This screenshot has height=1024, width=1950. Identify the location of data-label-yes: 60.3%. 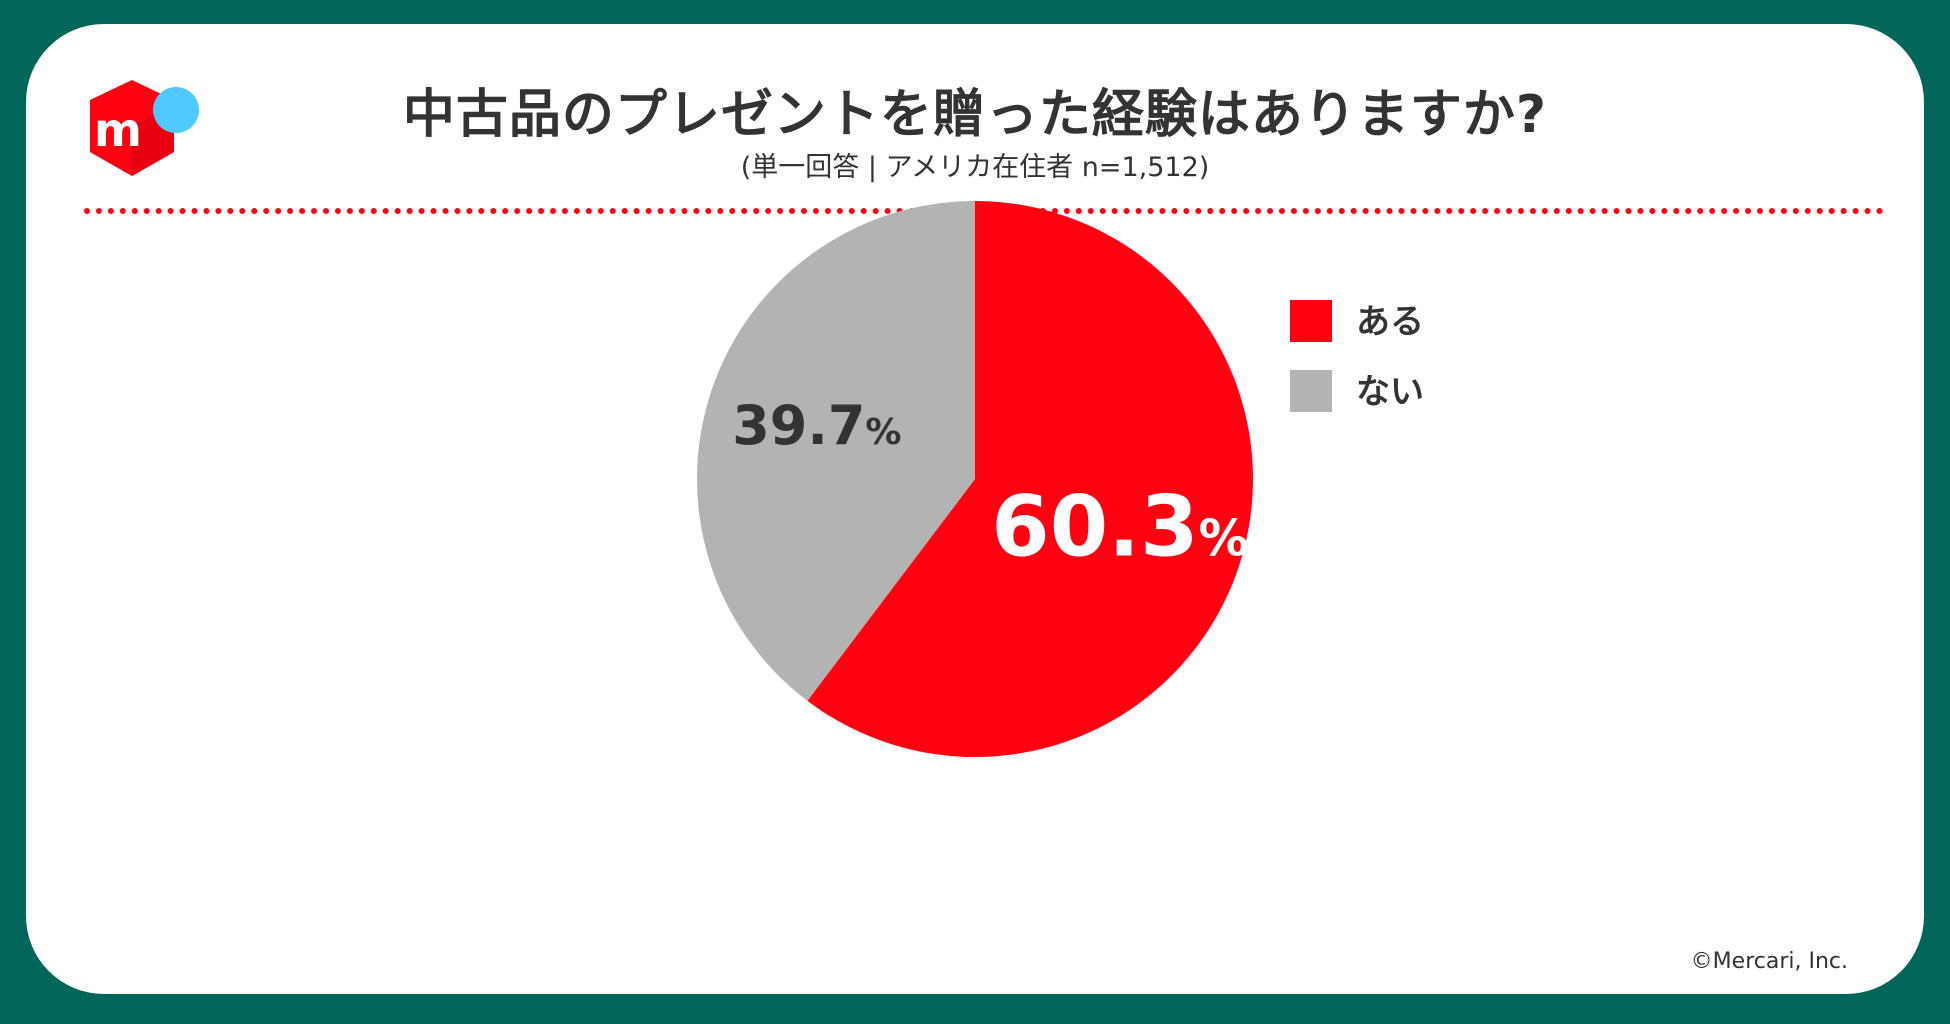
(1119, 527).